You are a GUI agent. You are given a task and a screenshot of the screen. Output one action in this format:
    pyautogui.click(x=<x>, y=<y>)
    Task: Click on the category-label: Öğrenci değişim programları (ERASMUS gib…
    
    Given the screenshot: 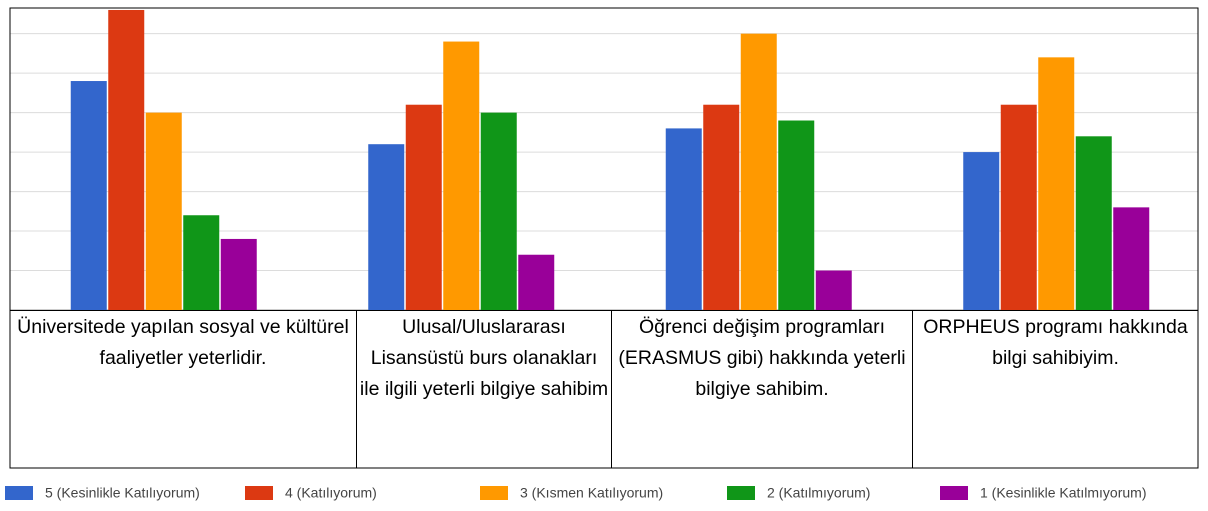 What is the action you would take?
    pyautogui.click(x=762, y=389)
    